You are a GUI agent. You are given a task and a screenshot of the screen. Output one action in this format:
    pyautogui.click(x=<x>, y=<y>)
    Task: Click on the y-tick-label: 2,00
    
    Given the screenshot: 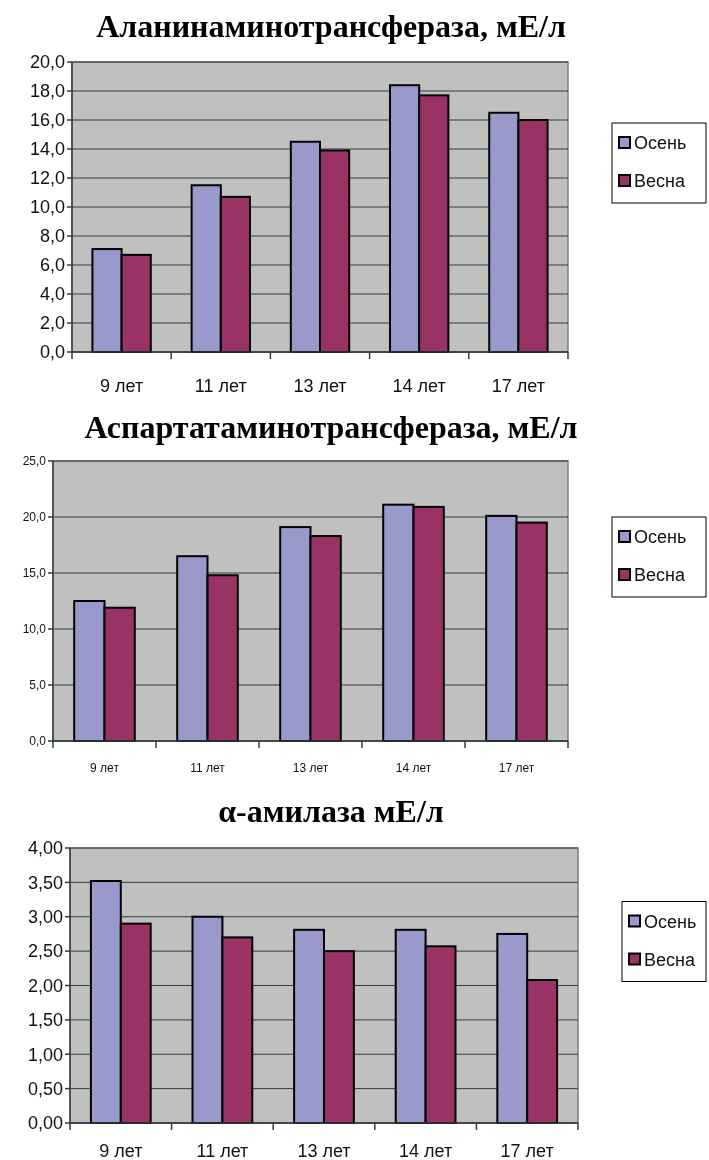 What is the action you would take?
    pyautogui.click(x=45, y=985)
    